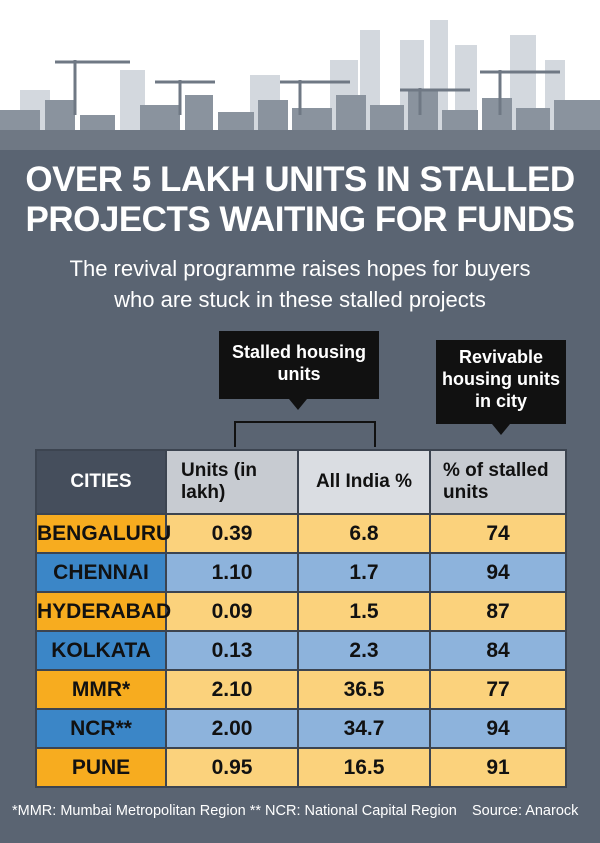  What do you see at coordinates (498, 533) in the screenshot?
I see `stalled-pct-cell: 74` at bounding box center [498, 533].